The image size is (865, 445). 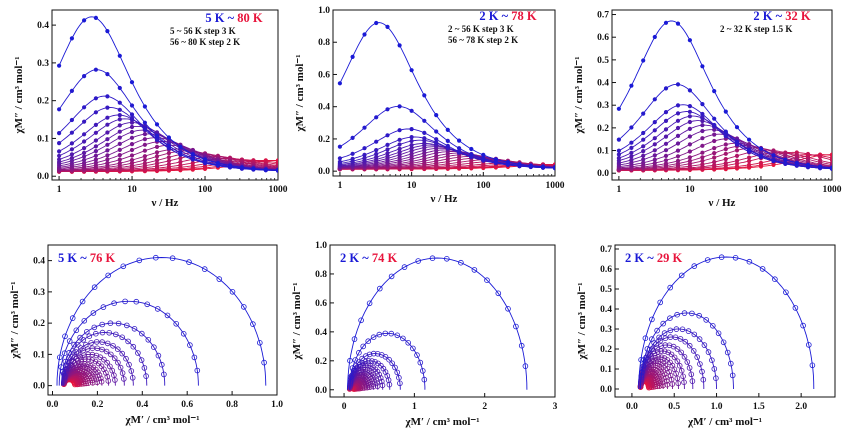 What do you see at coordinates (726, 322) in the screenshot?
I see `plot-area` at bounding box center [726, 322].